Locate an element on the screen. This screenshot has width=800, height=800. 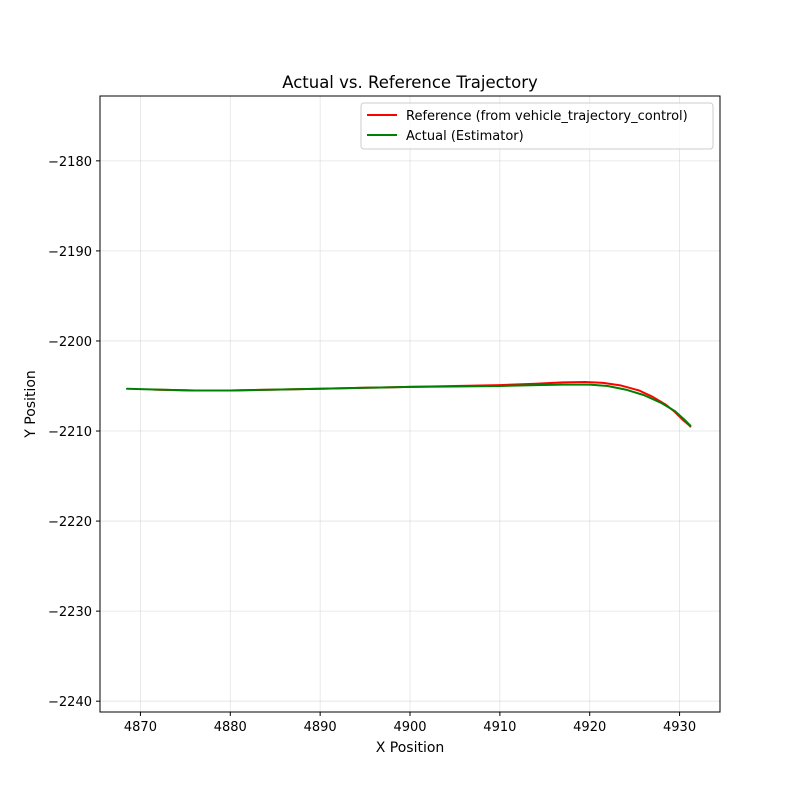
chart-title: Actual vs. Reference Trajectory is located at coordinates (410, 82).